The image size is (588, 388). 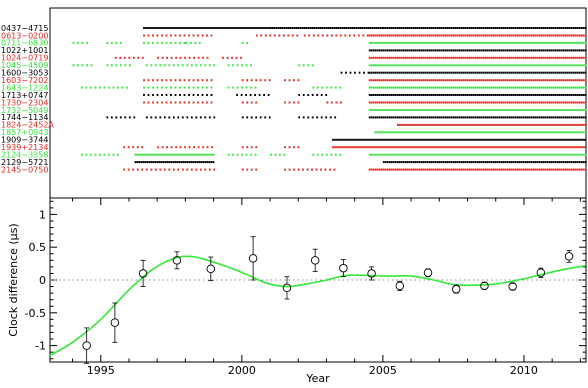 What do you see at coordinates (24, 162) in the screenshot?
I see `pulsar-label: 2129−5721` at bounding box center [24, 162].